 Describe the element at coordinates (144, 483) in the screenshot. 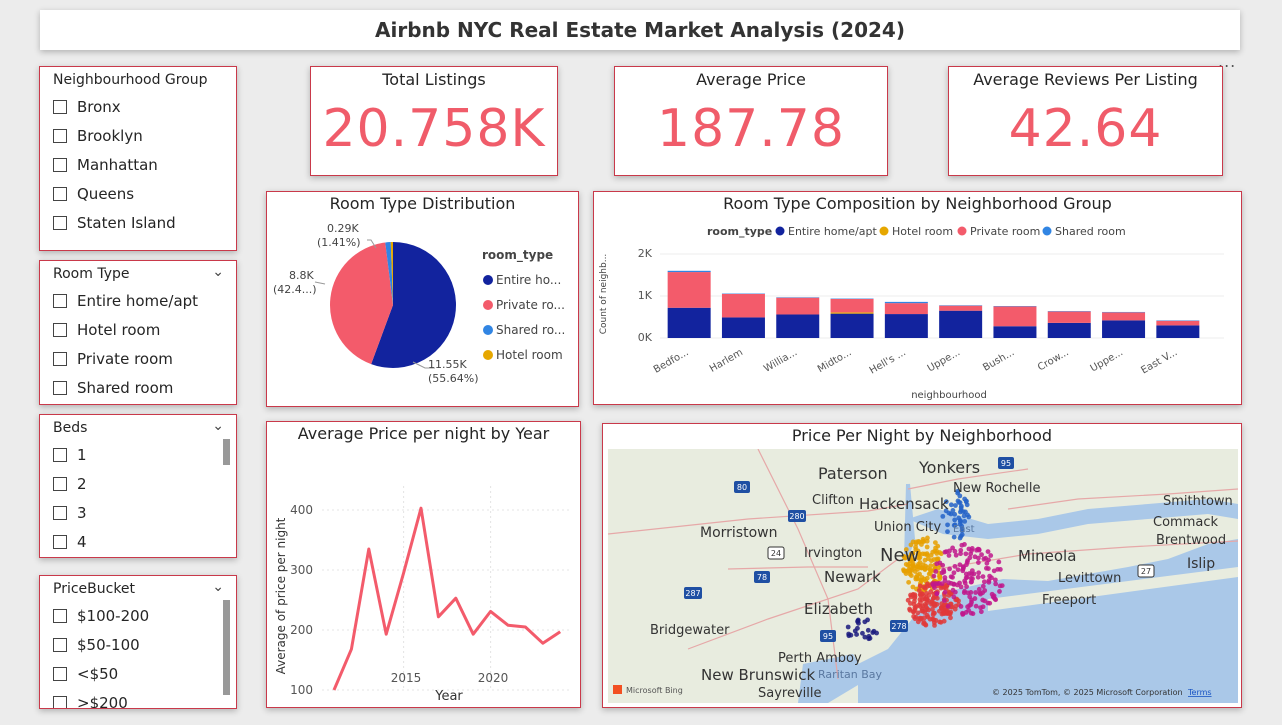

I see `option-beds-2: 2` at that location.